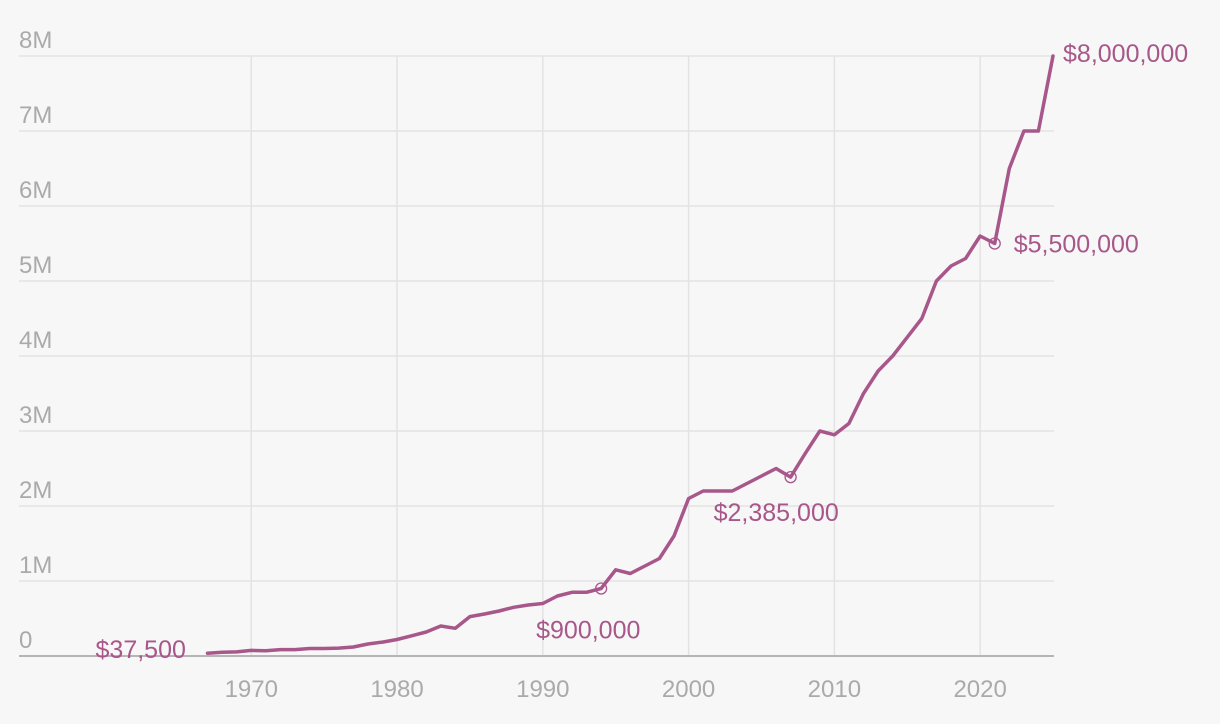  Describe the element at coordinates (542, 689) in the screenshot. I see `x-tick-label: 1990` at that location.